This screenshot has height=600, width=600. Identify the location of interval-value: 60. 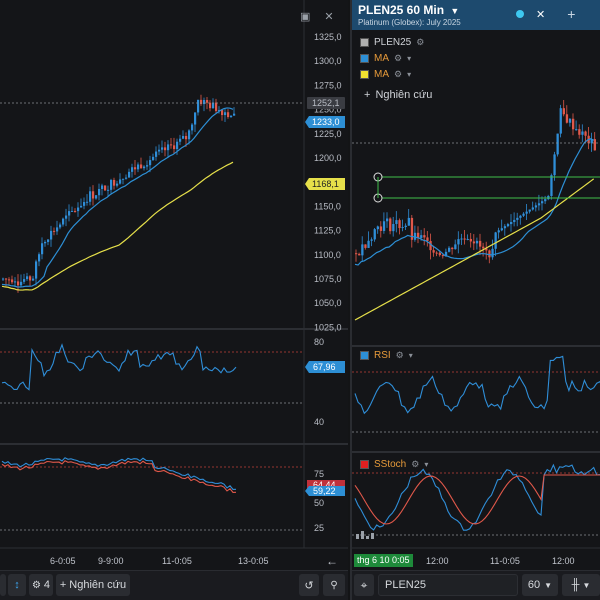
(534, 585).